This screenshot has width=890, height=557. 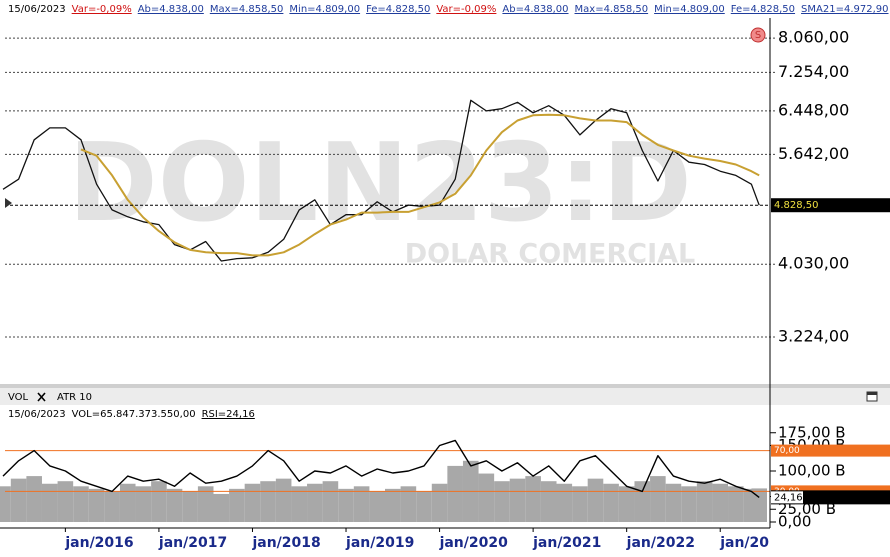 What do you see at coordinates (830, 450) in the screenshot?
I see `rsi-level-box` at bounding box center [830, 450].